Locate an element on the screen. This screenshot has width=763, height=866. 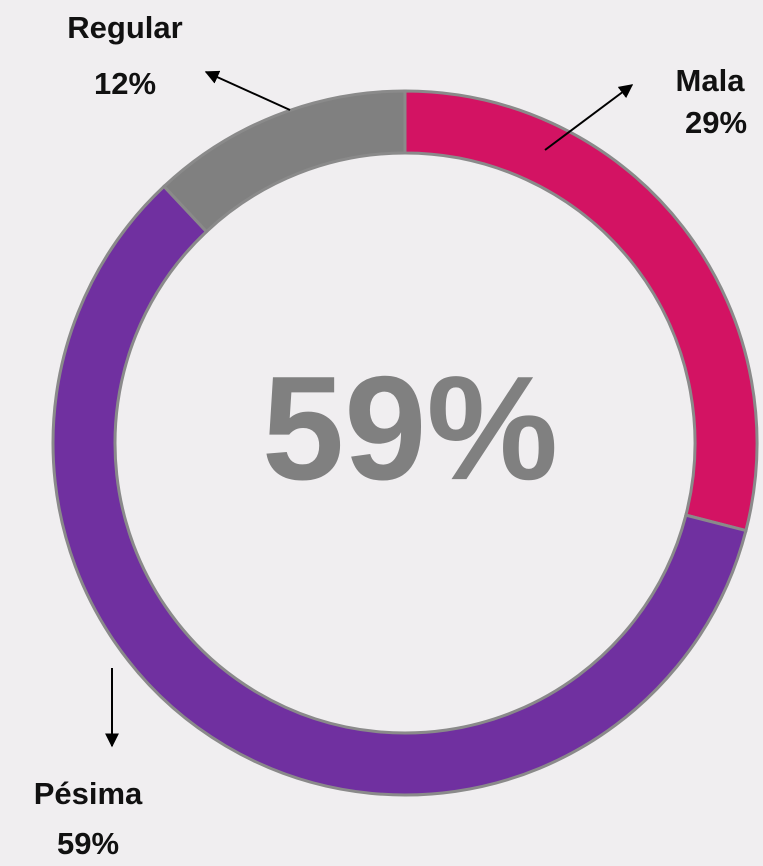
category-label: Regular is located at coordinates (124, 27).